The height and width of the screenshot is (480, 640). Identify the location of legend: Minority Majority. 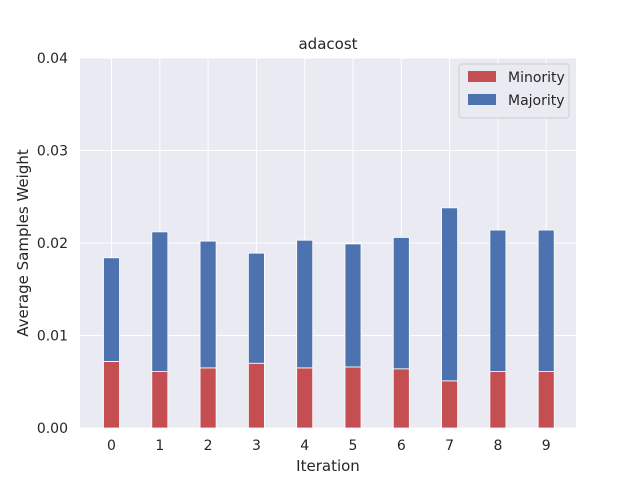
(514, 91).